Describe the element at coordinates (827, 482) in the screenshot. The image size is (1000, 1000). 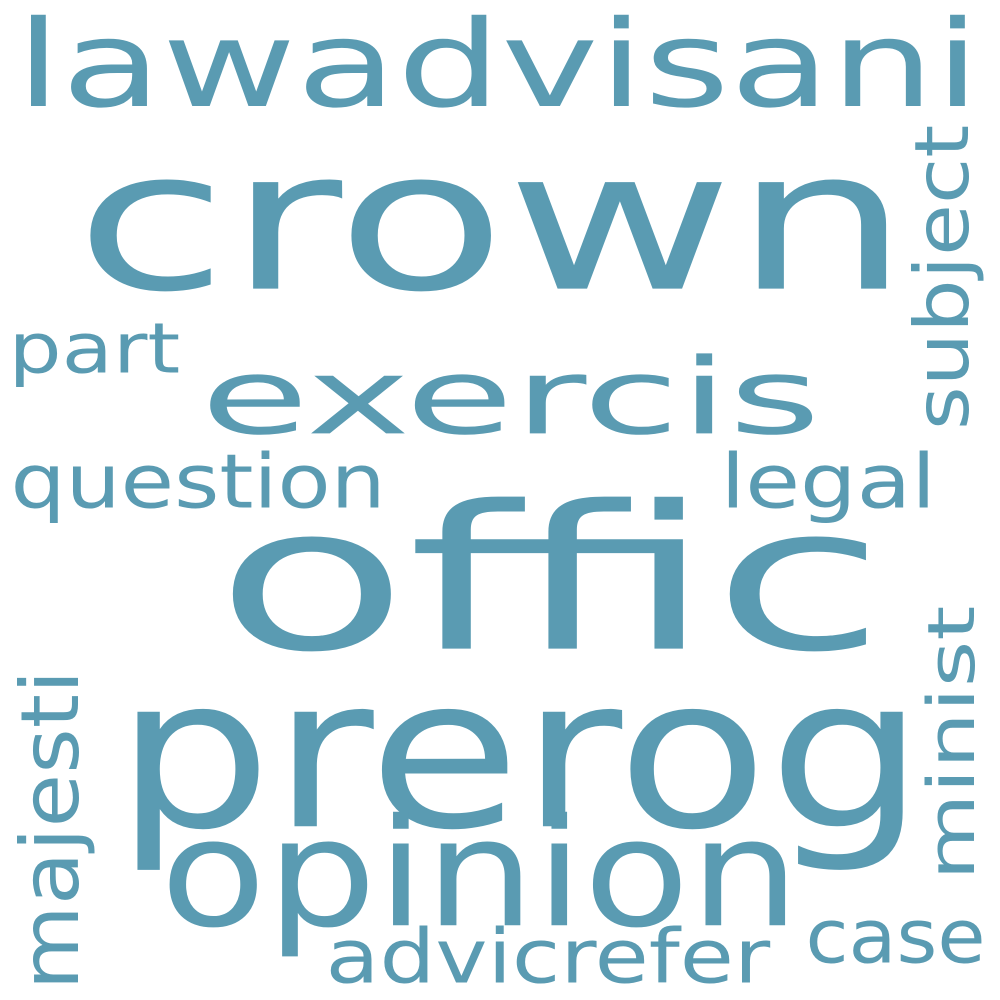
I see `word-legal: legal` at that location.